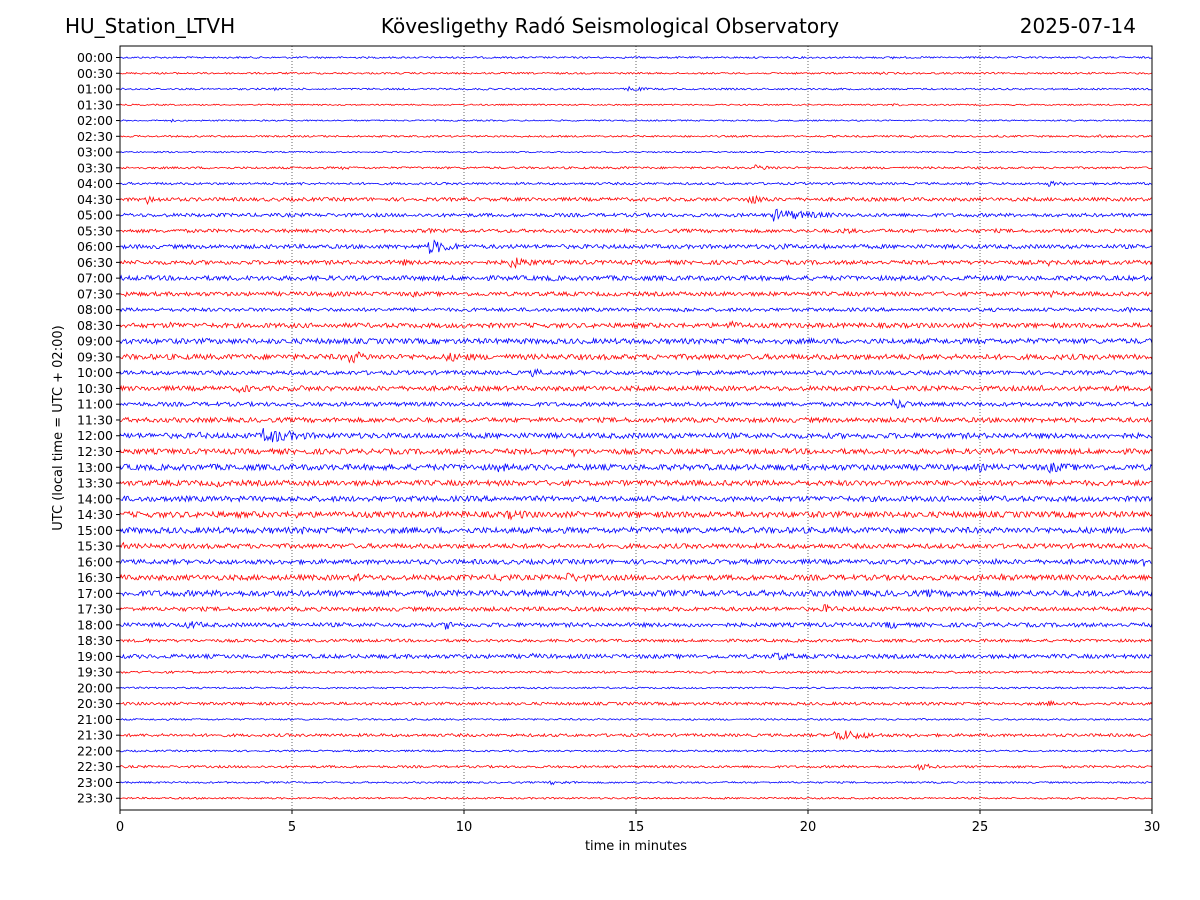 The image size is (1200, 900). What do you see at coordinates (95, 246) in the screenshot?
I see `y-tick-label: 06:00` at bounding box center [95, 246].